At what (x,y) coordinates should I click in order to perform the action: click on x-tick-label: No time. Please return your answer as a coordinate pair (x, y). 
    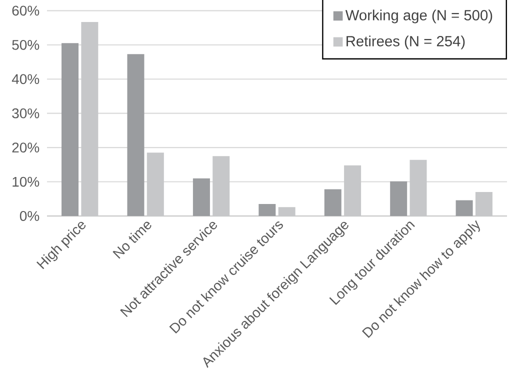
    Looking at the image, I should click on (132, 240).